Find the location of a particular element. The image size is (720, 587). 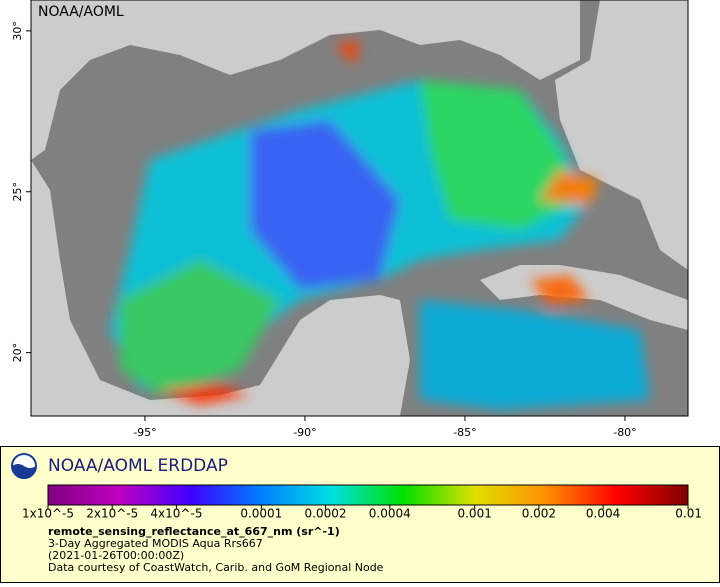

colorbar is located at coordinates (368, 495).